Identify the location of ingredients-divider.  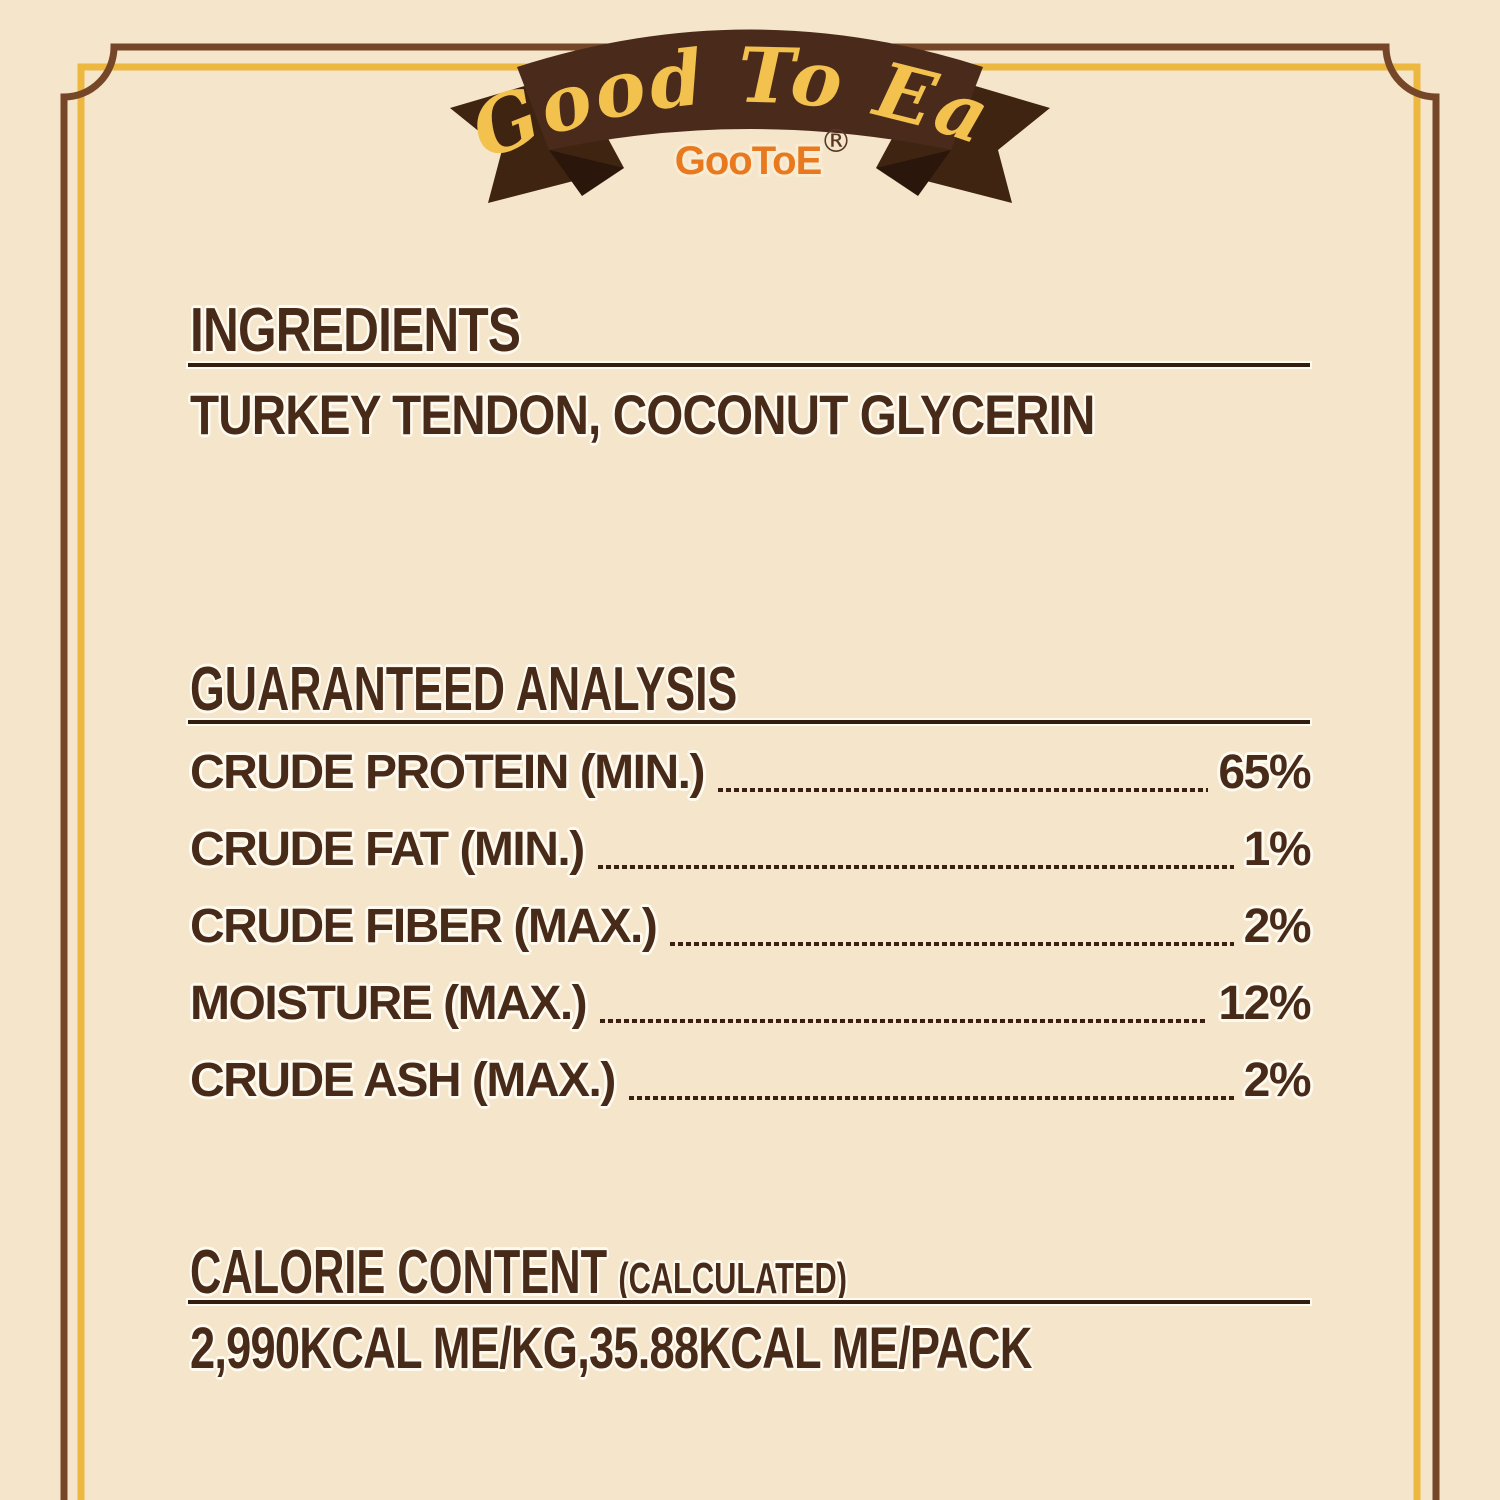
(749, 365).